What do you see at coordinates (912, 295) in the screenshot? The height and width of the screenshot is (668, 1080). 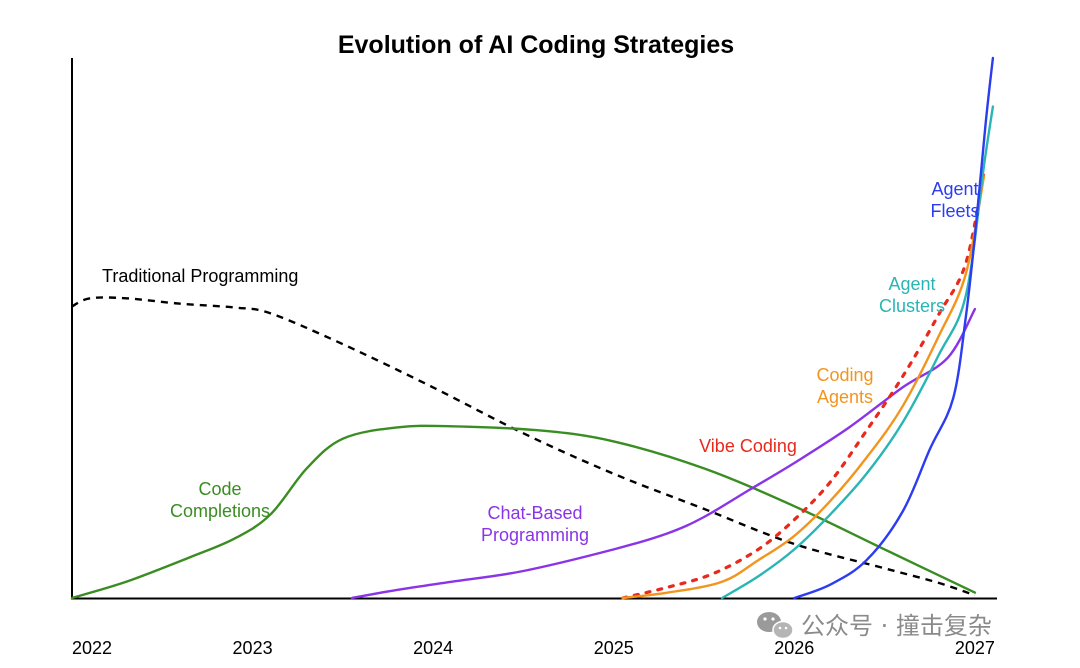 I see `series-label-agent-clusters: Agent Clusters` at bounding box center [912, 295].